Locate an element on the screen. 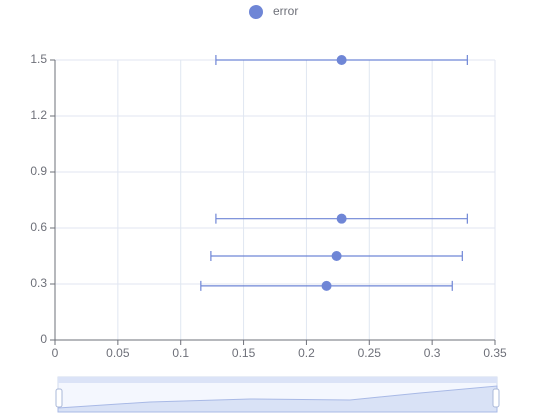 This screenshot has height=420, width=550. legend-marker is located at coordinates (256, 12).